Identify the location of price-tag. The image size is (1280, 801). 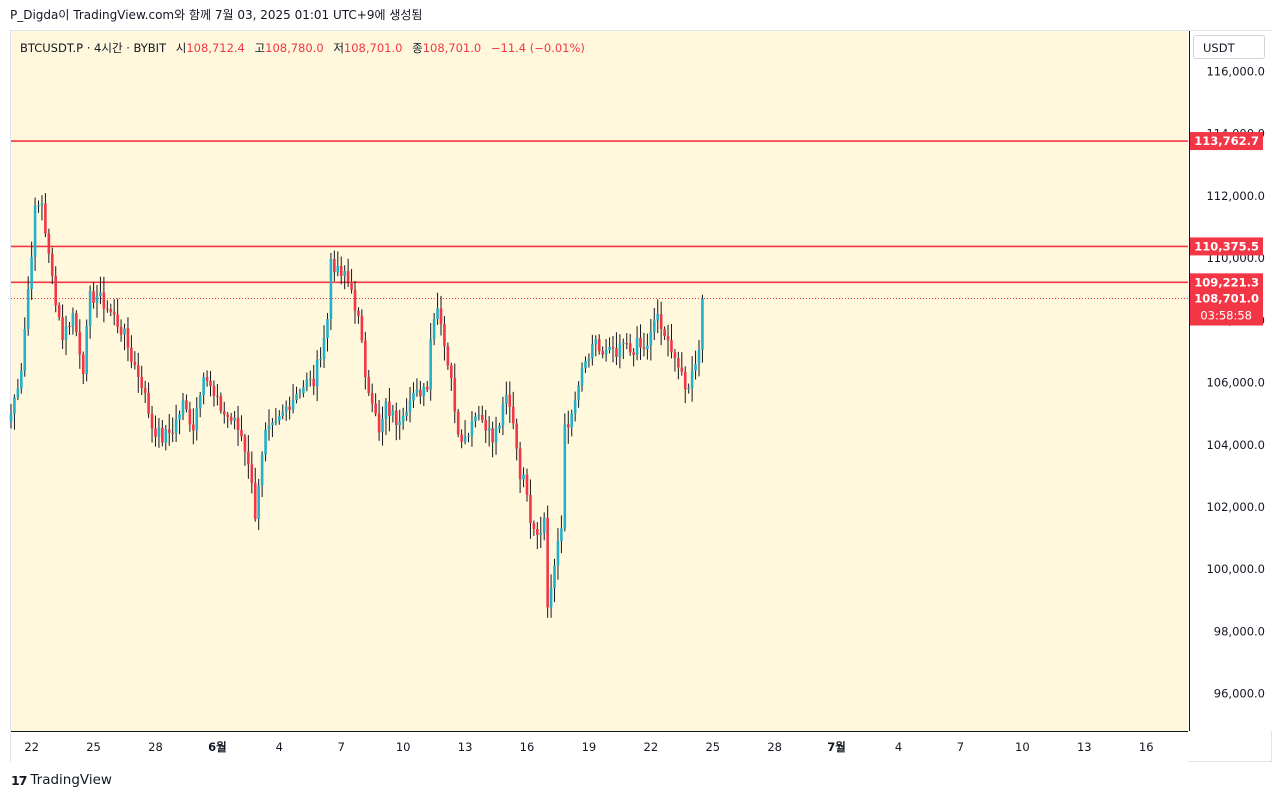
(1226, 282).